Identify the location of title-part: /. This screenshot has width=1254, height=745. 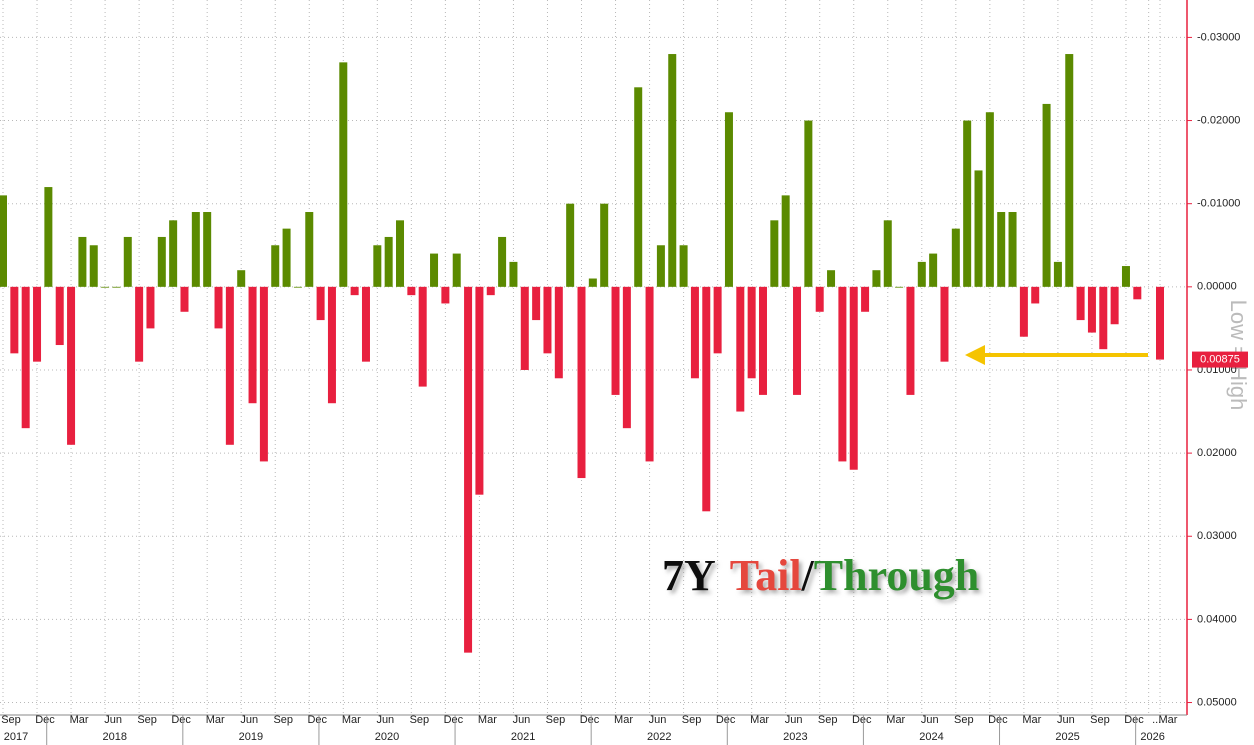
(808, 575).